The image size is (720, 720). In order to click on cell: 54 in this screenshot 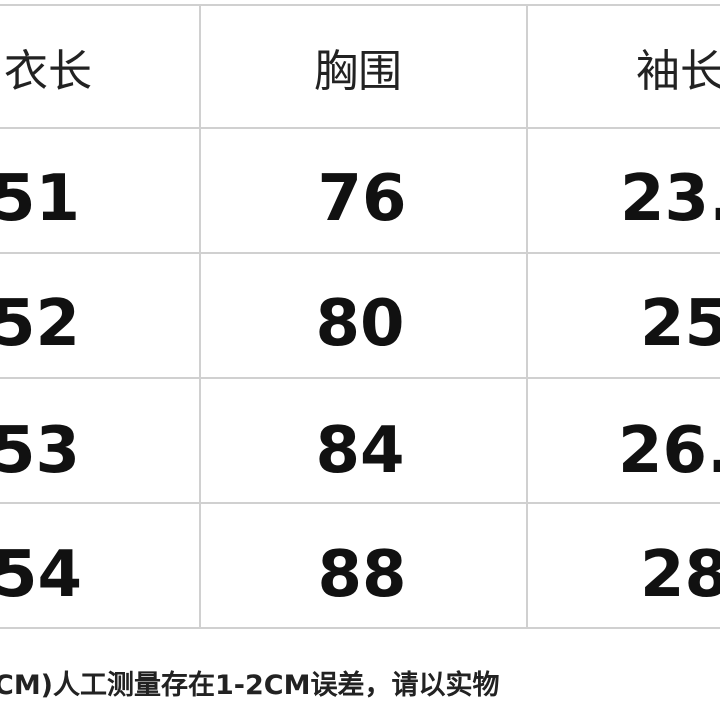, I will do `click(41, 575)`.